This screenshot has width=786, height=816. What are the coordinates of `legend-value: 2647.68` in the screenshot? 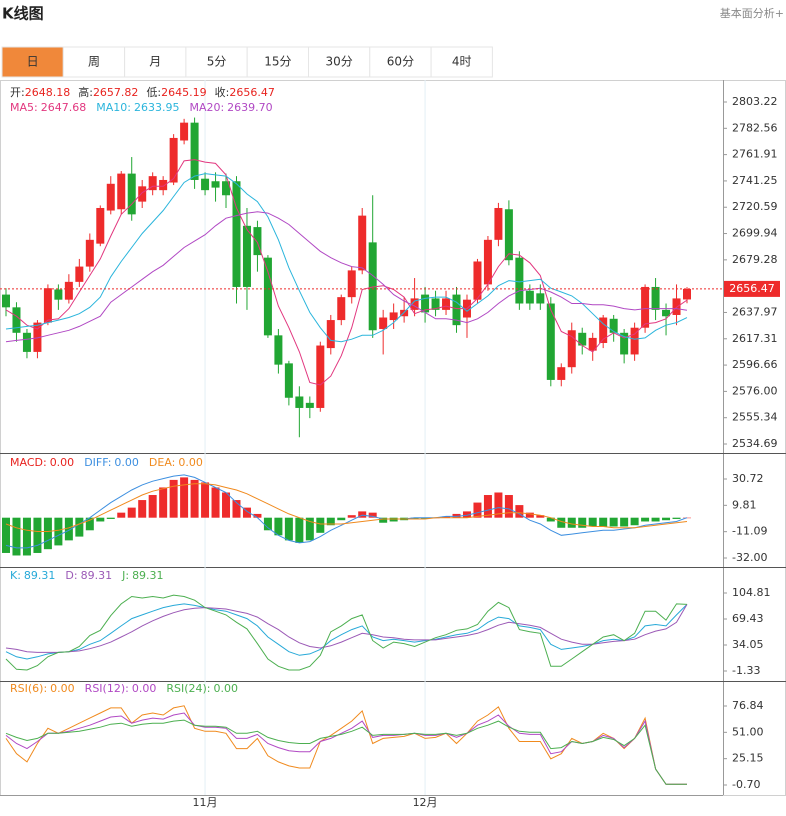 It's located at (64, 107).